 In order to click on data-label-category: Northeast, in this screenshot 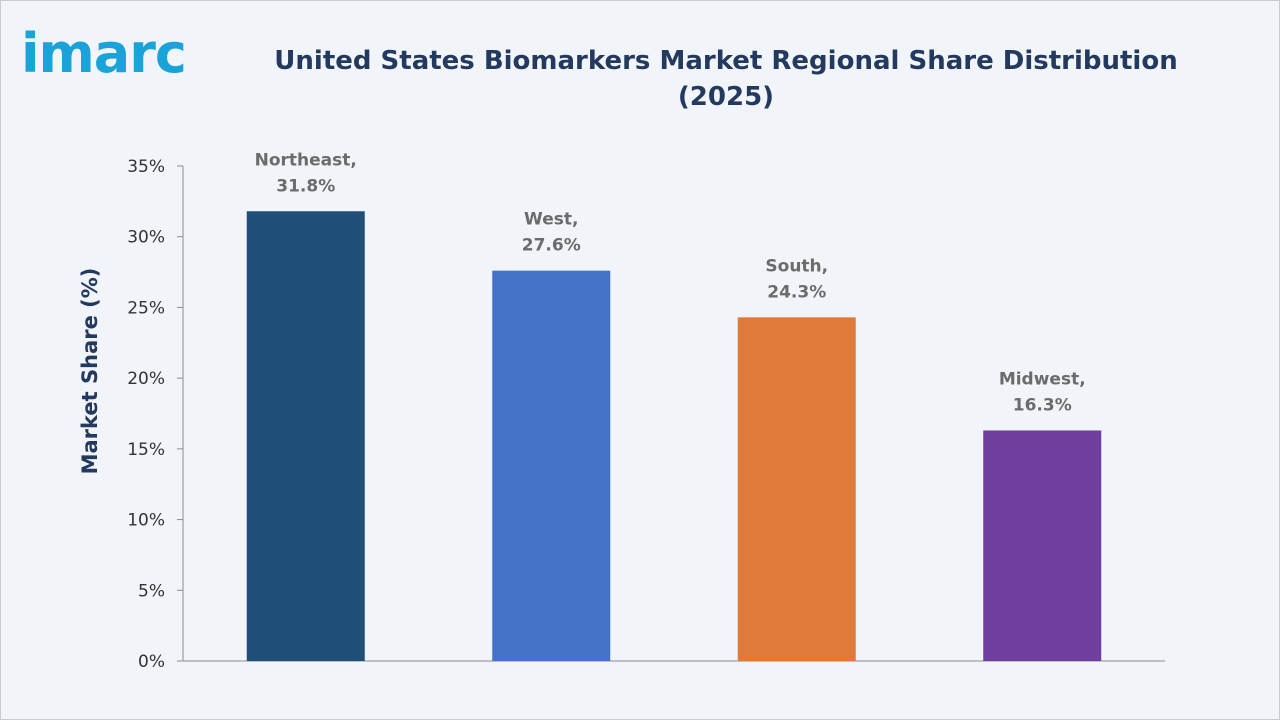, I will do `click(306, 160)`.